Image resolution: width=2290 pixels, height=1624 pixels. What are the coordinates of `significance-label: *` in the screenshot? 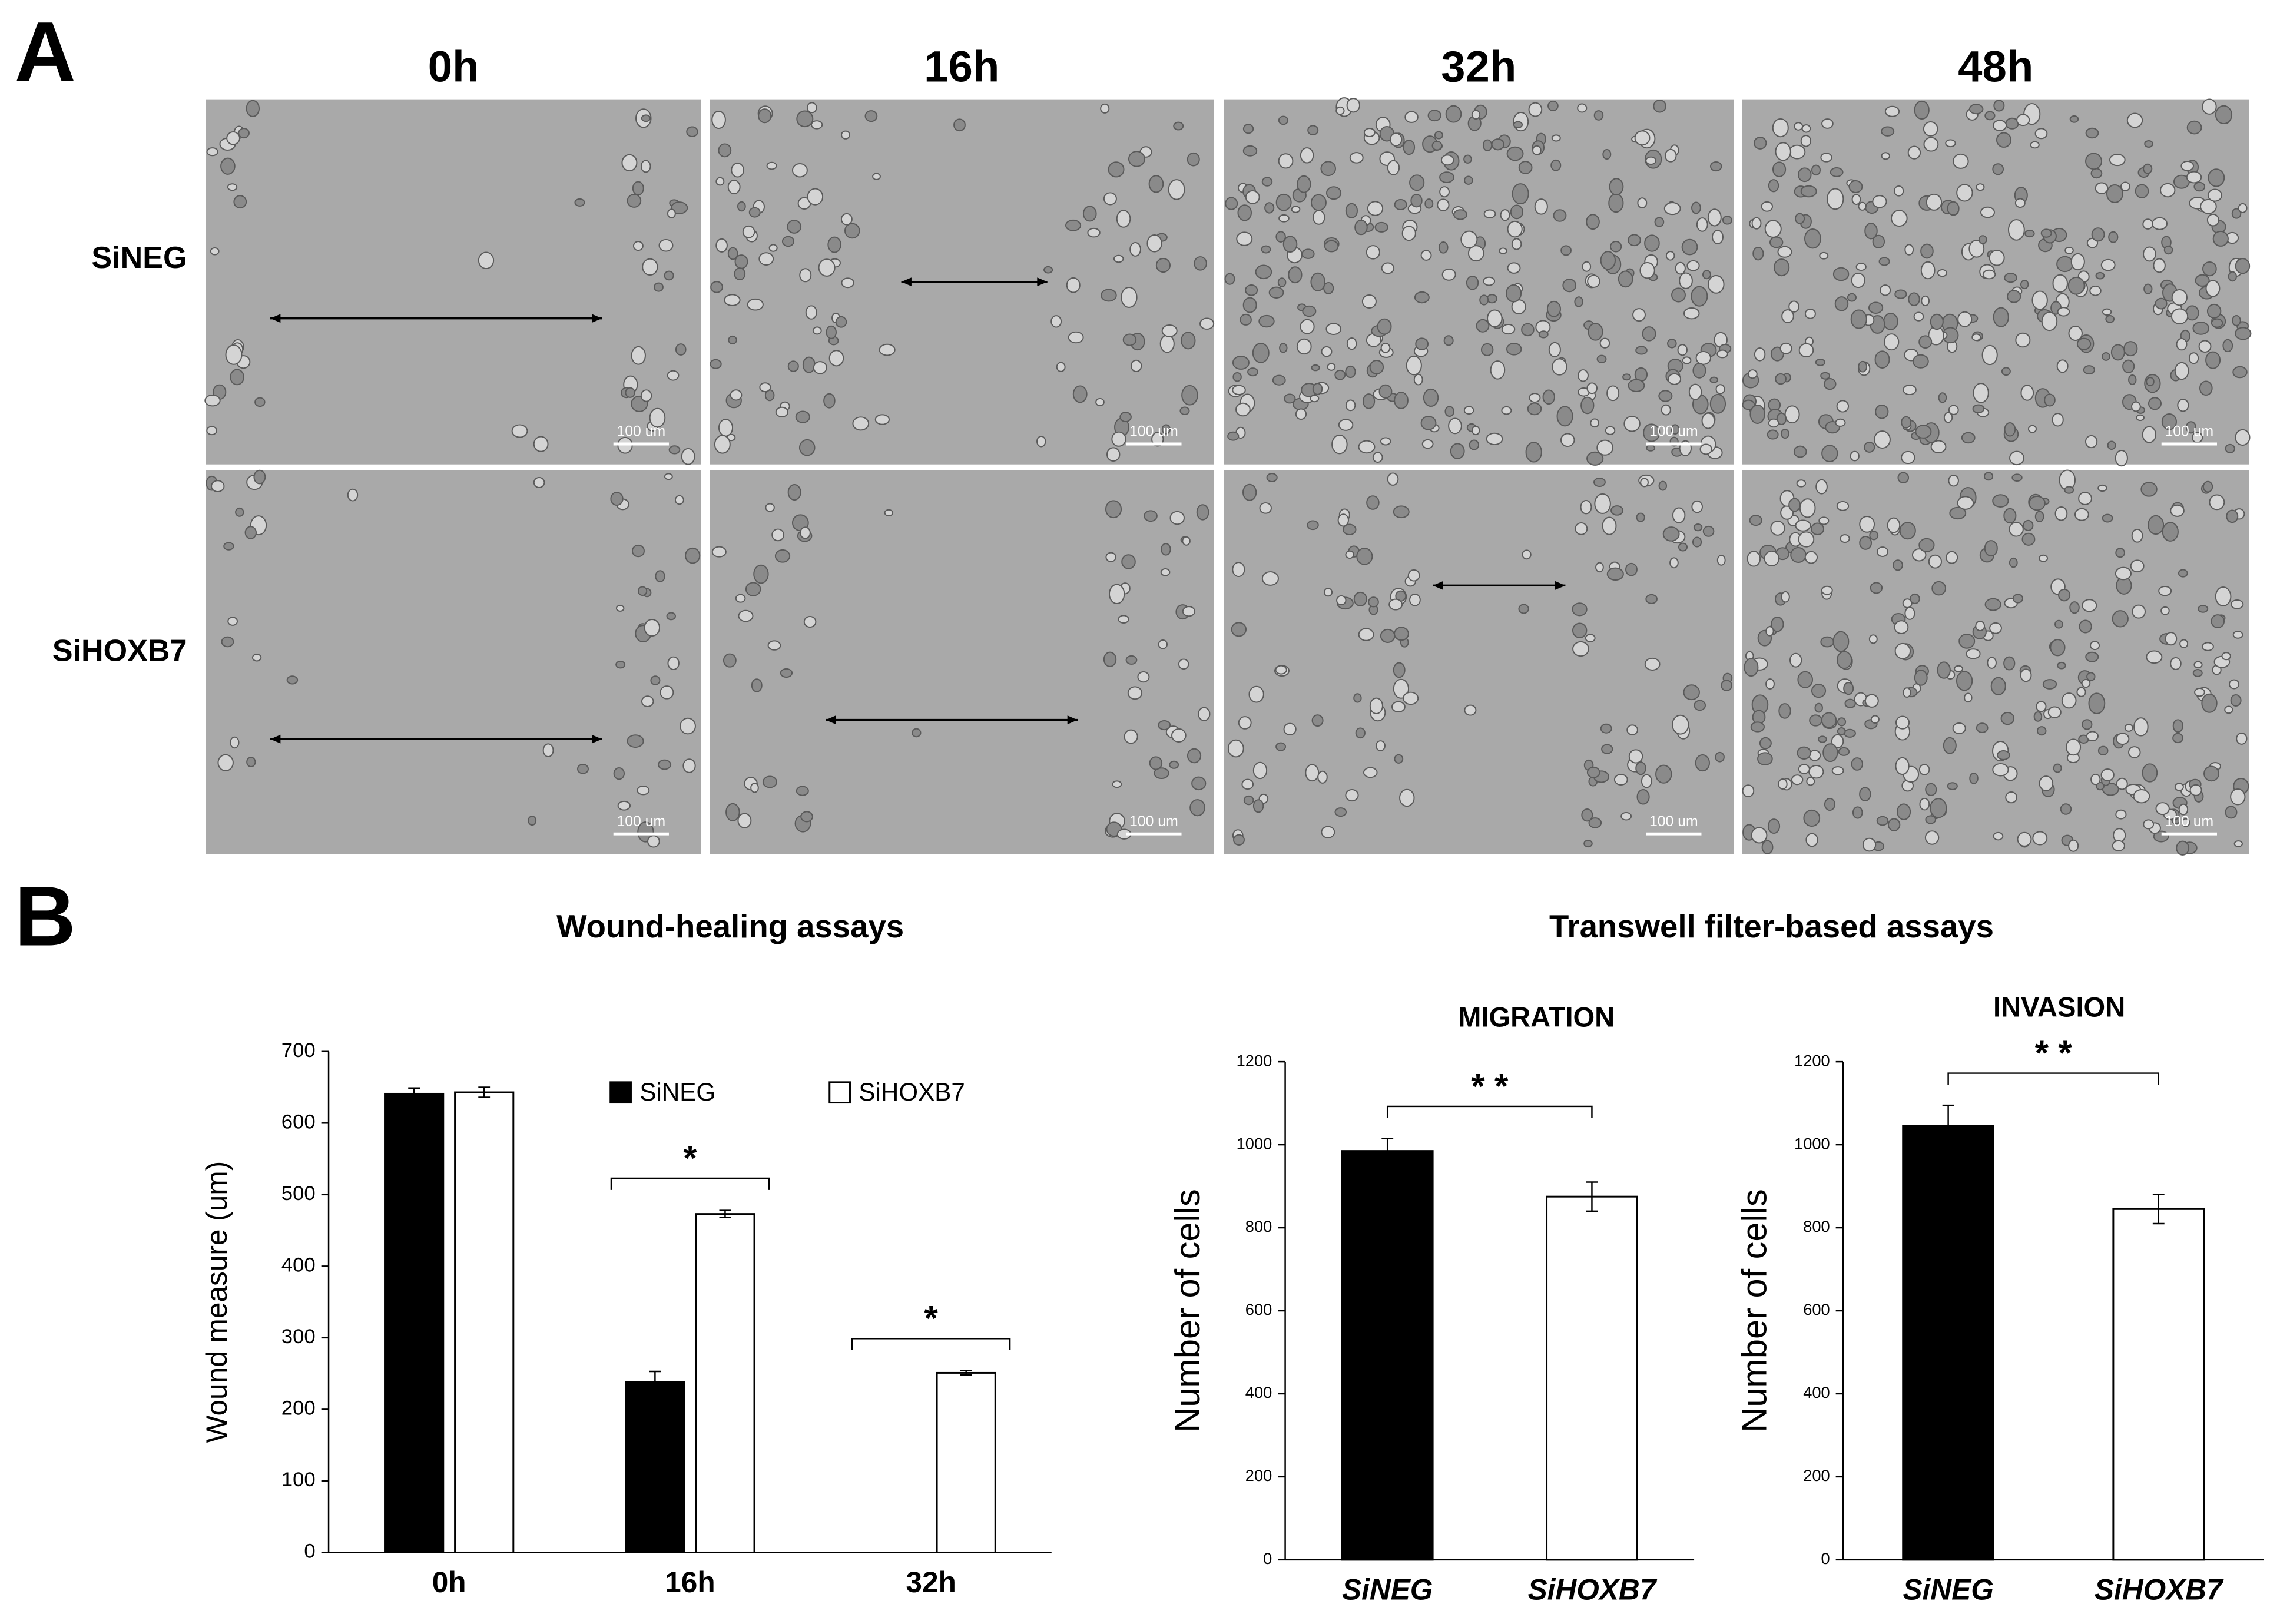 It's located at (931, 1318).